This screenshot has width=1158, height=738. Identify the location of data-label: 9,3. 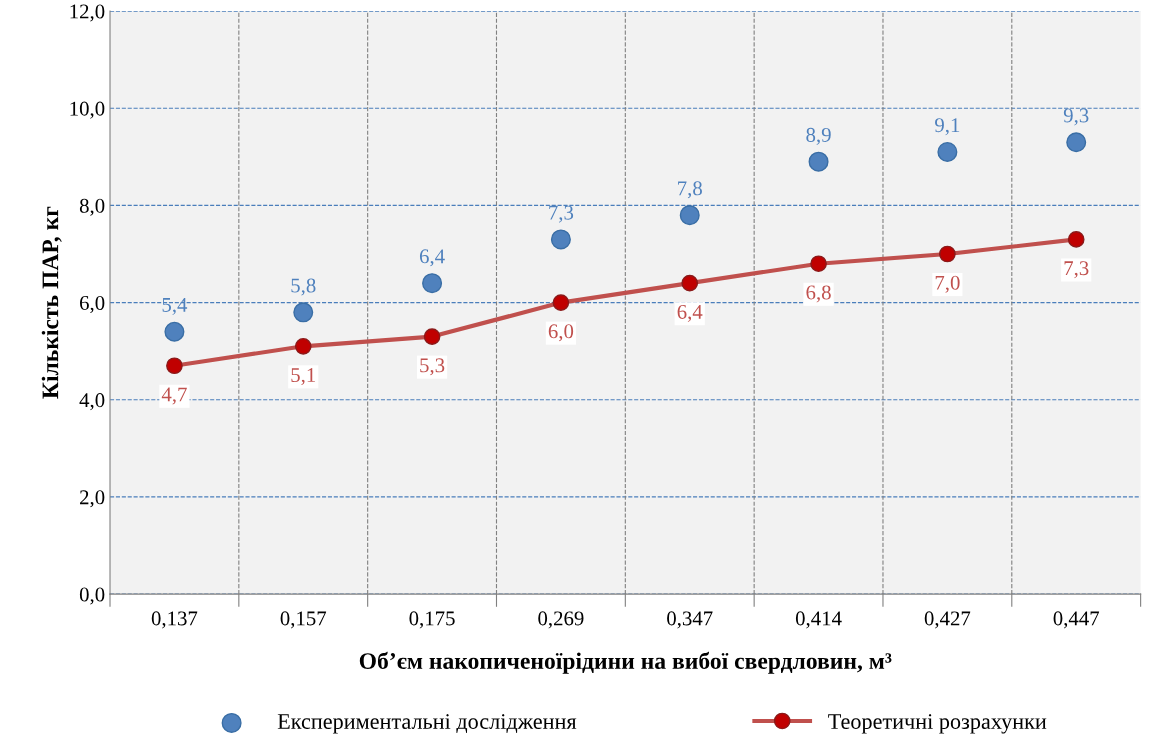
(1076, 117).